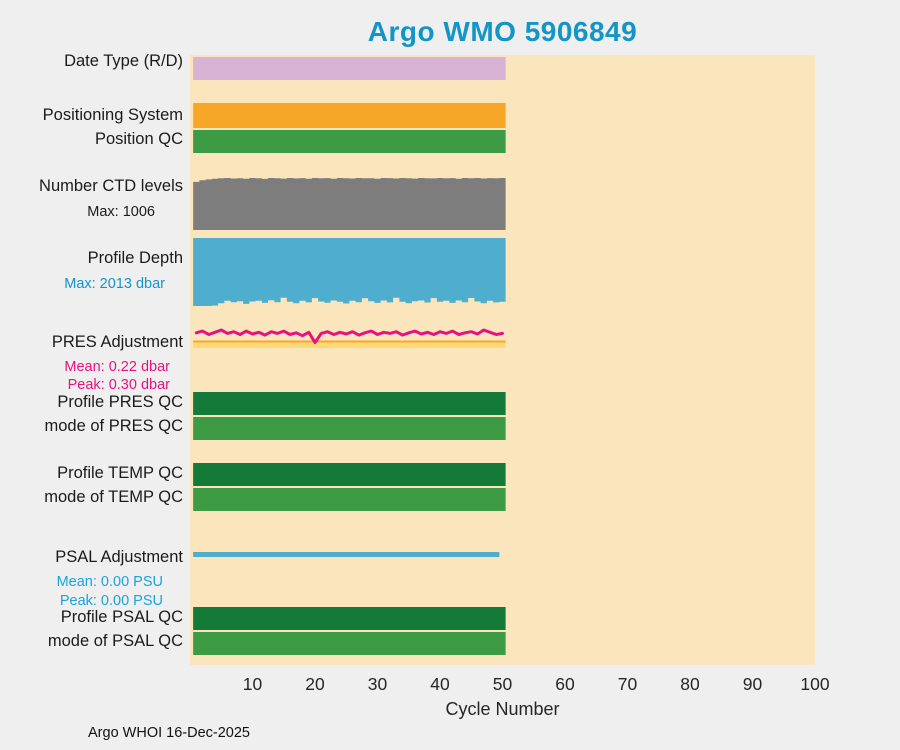 The image size is (900, 750). I want to click on label-pres-peak: Peak: 0.30 dbar, so click(118, 385).